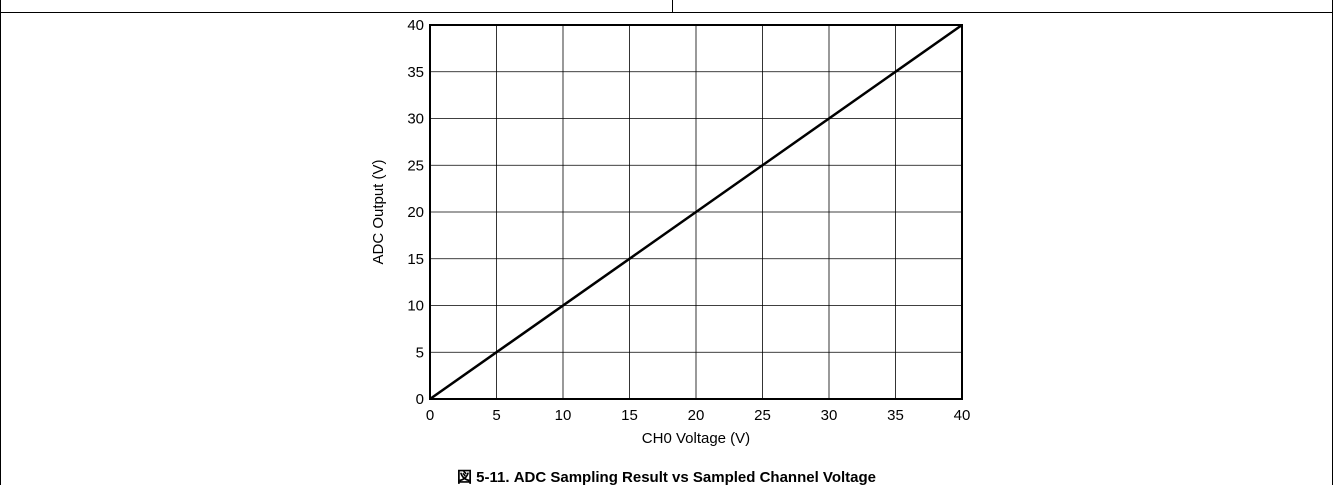 Image resolution: width=1333 pixels, height=487 pixels. I want to click on y-tick-label: 35, so click(415, 72).